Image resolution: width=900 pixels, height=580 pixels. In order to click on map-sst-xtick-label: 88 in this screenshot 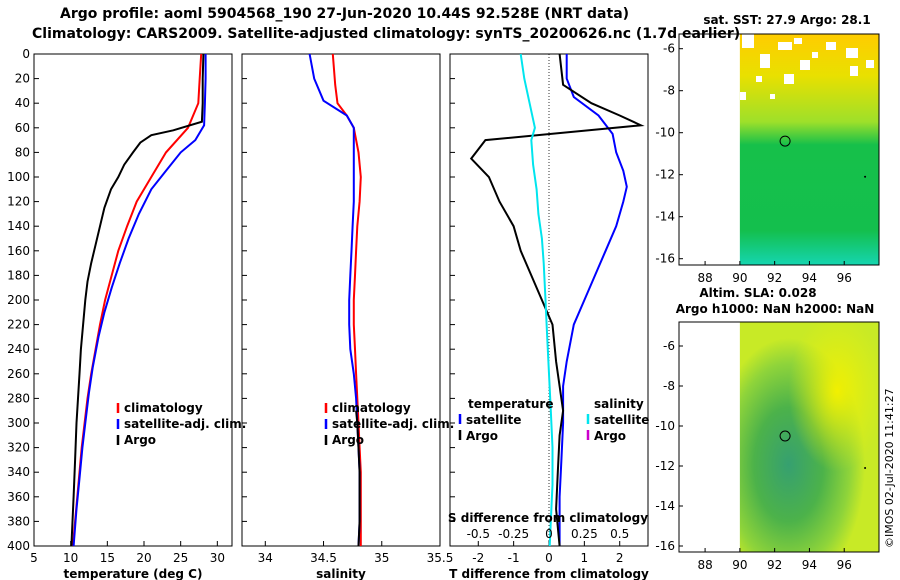, I will do `click(704, 278)`.